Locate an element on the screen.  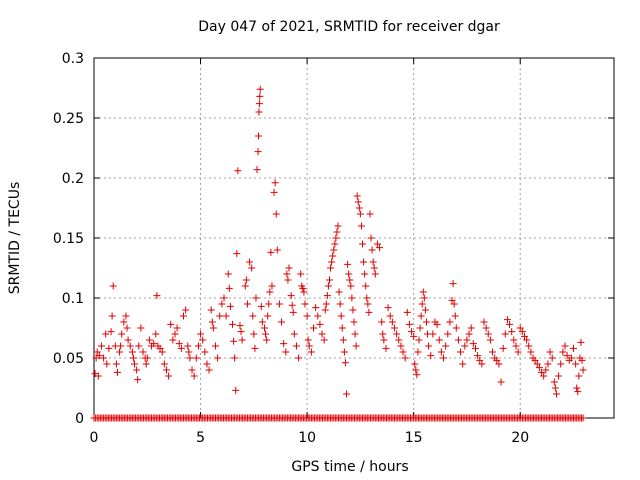
zero-point is located at coordinates (583, 418).